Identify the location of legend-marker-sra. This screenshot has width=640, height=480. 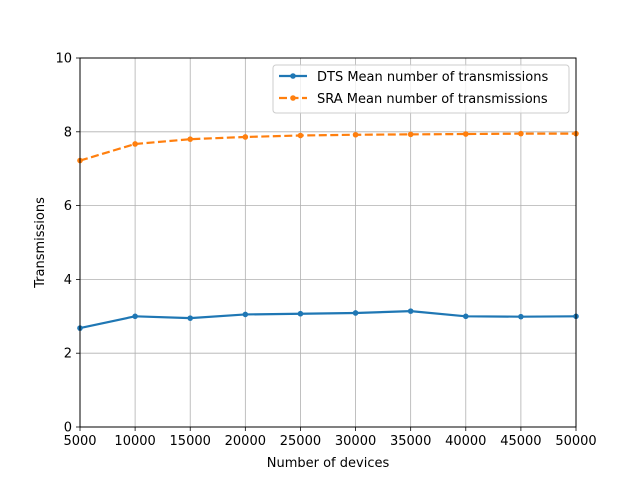
(293, 98).